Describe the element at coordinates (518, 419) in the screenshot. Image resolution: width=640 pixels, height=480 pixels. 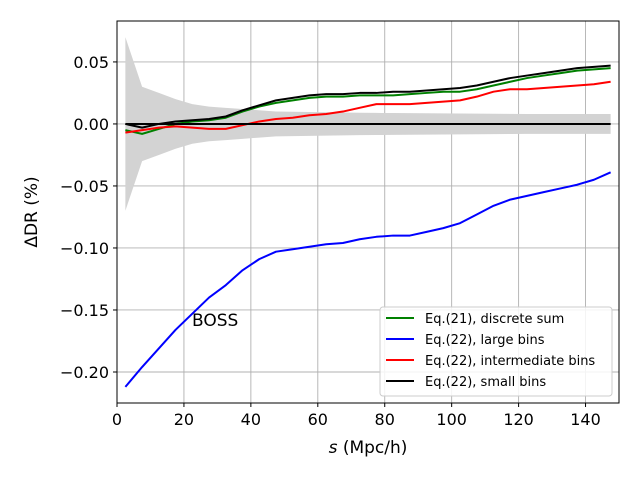
I see `x-tick-label: 120` at that location.